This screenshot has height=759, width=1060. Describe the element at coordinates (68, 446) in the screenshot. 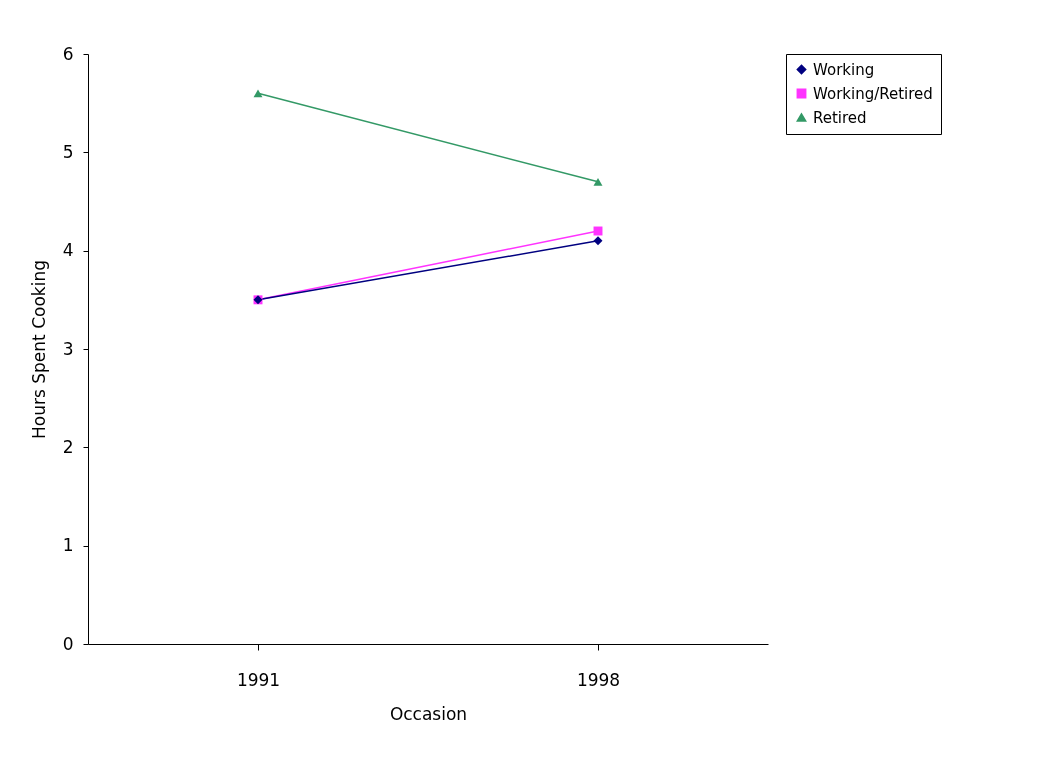

I see `y-tick-label: 2` at that location.